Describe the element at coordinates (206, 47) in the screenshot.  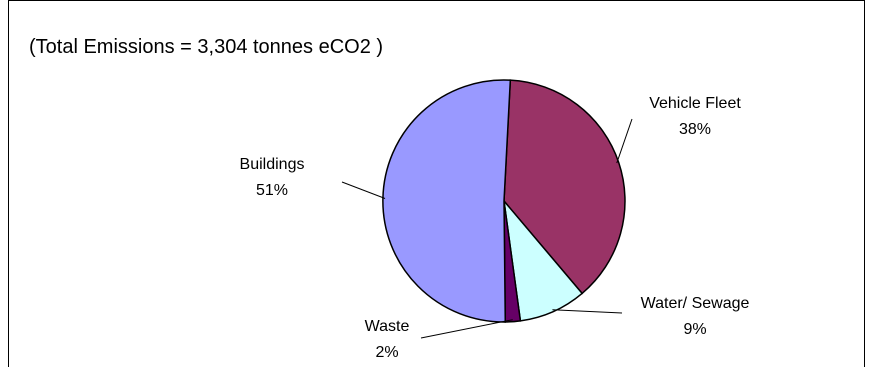
I see `chart-subtitle: (Total Emissions = 3,304 tonnes eCO2 )` at that location.